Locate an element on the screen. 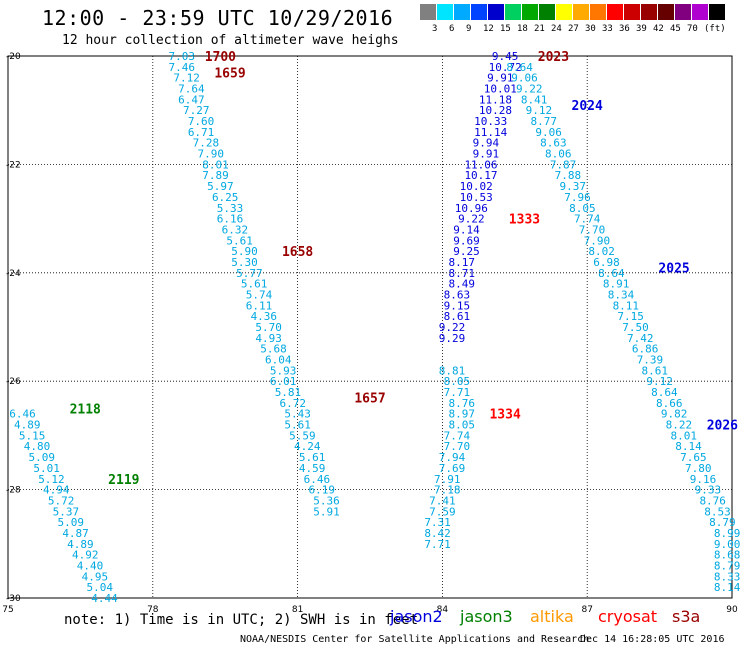  wave-height-value: 6.25 is located at coordinates (225, 197).